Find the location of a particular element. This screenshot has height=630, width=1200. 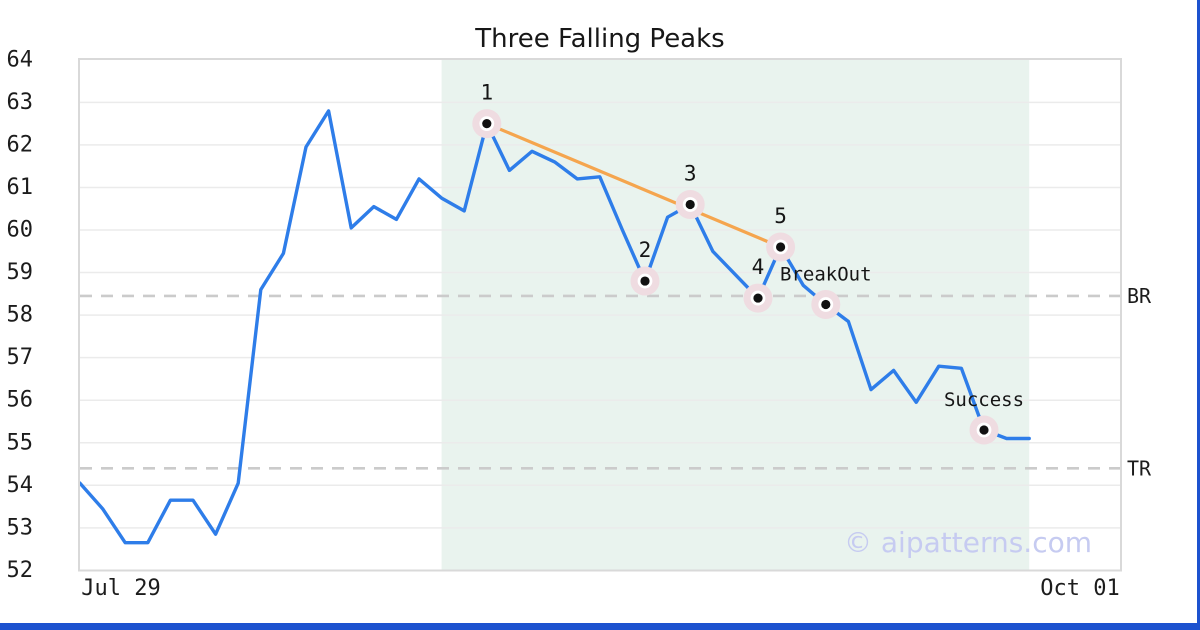

y-tick-label: 59 is located at coordinates (20, 272).